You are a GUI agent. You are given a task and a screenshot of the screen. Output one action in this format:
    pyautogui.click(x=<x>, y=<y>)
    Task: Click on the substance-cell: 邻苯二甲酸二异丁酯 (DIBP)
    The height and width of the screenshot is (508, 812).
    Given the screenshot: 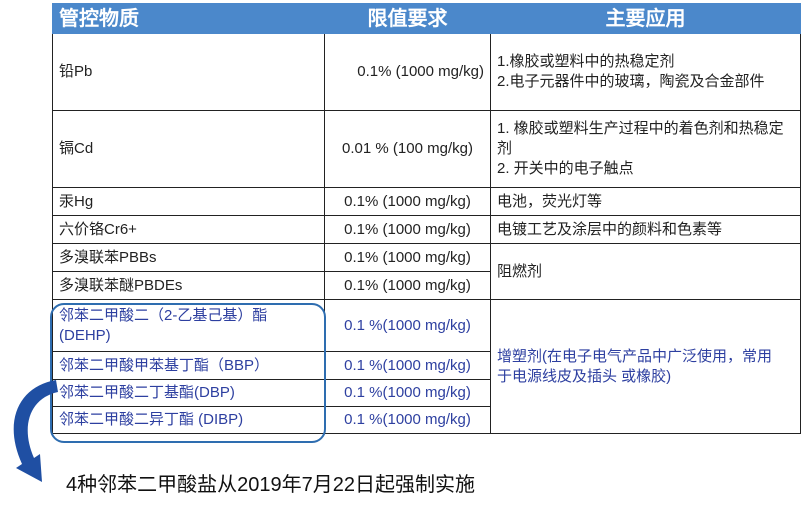 What is the action you would take?
    pyautogui.click(x=188, y=420)
    